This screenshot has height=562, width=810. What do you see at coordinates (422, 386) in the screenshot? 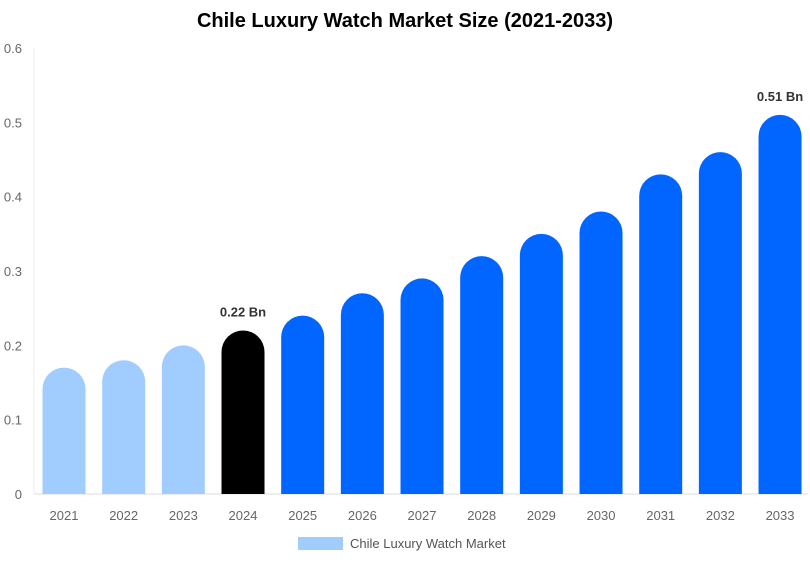
I see `bar-2027` at bounding box center [422, 386].